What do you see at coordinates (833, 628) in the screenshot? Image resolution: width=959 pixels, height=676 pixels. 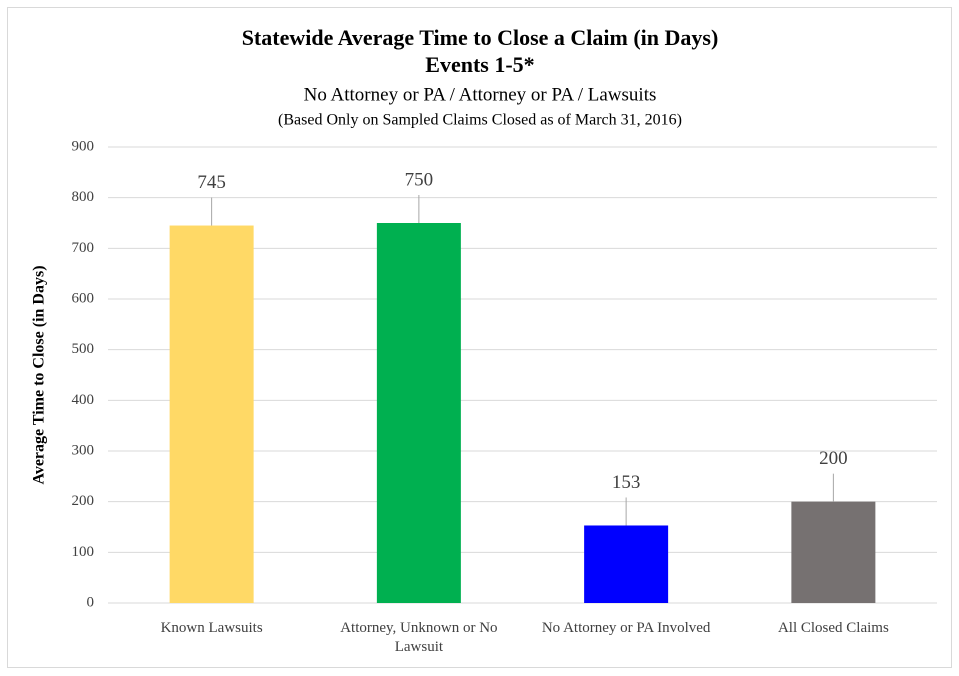 I see `x-tick-label: All Closed Claims` at bounding box center [833, 628].